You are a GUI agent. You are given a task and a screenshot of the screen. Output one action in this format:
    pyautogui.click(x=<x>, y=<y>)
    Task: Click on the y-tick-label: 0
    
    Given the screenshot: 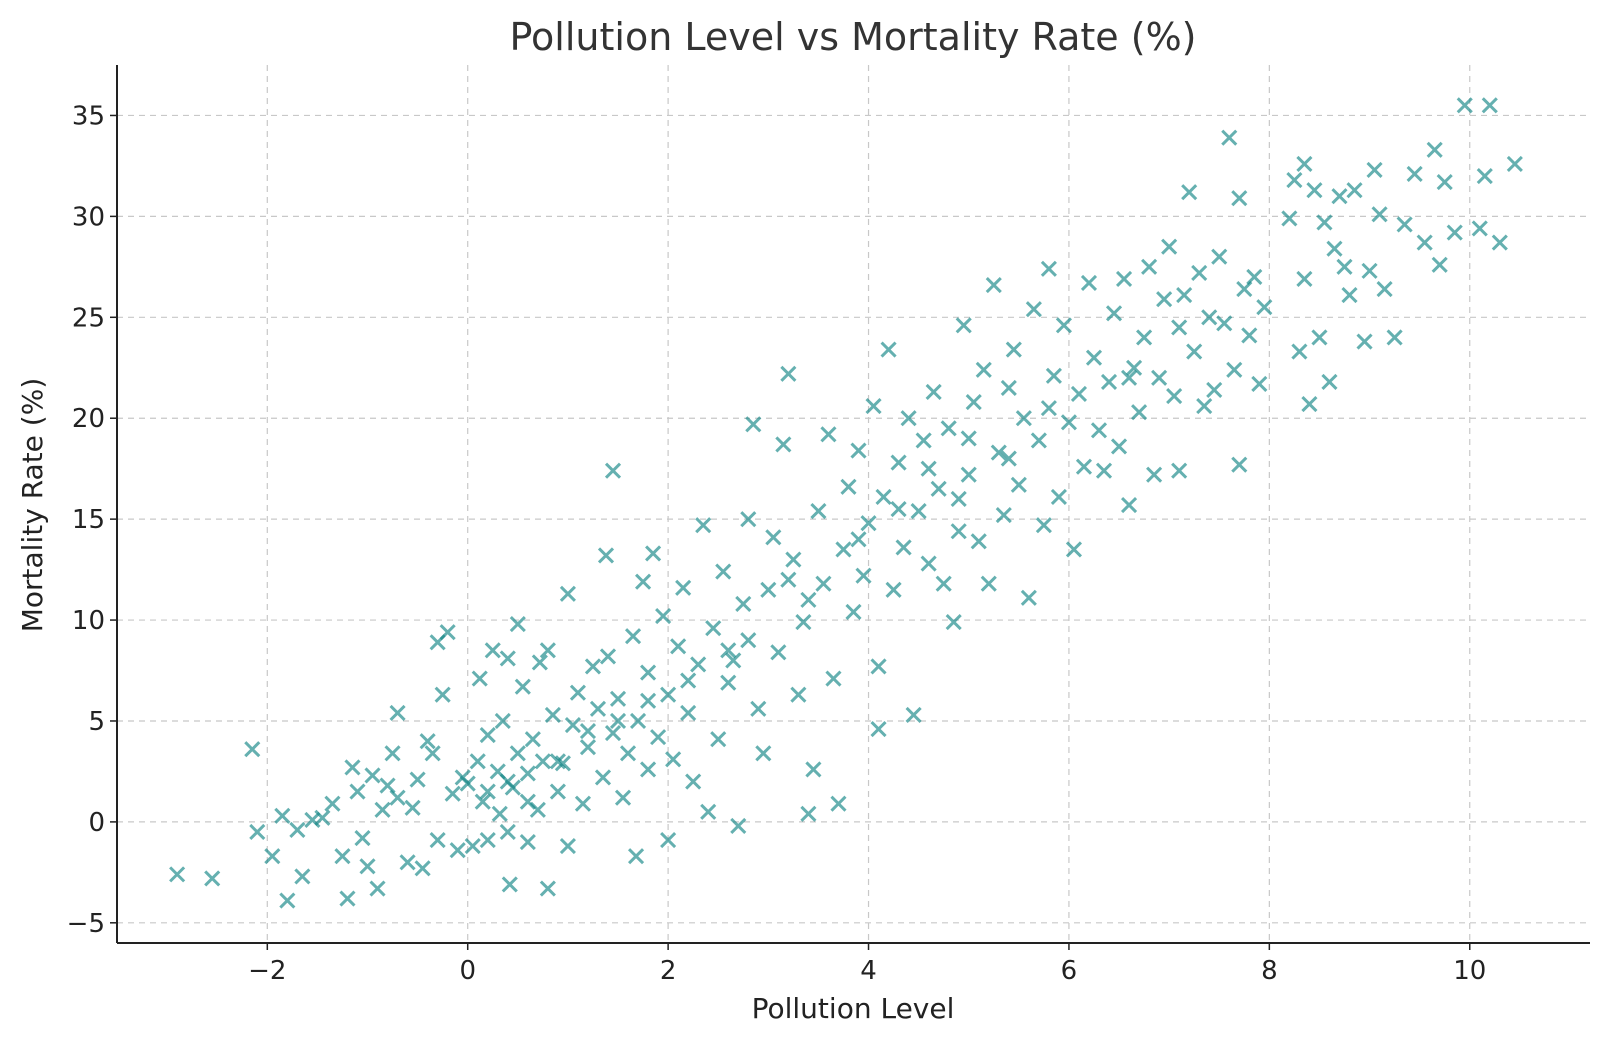 What is the action you would take?
    pyautogui.click(x=96, y=823)
    